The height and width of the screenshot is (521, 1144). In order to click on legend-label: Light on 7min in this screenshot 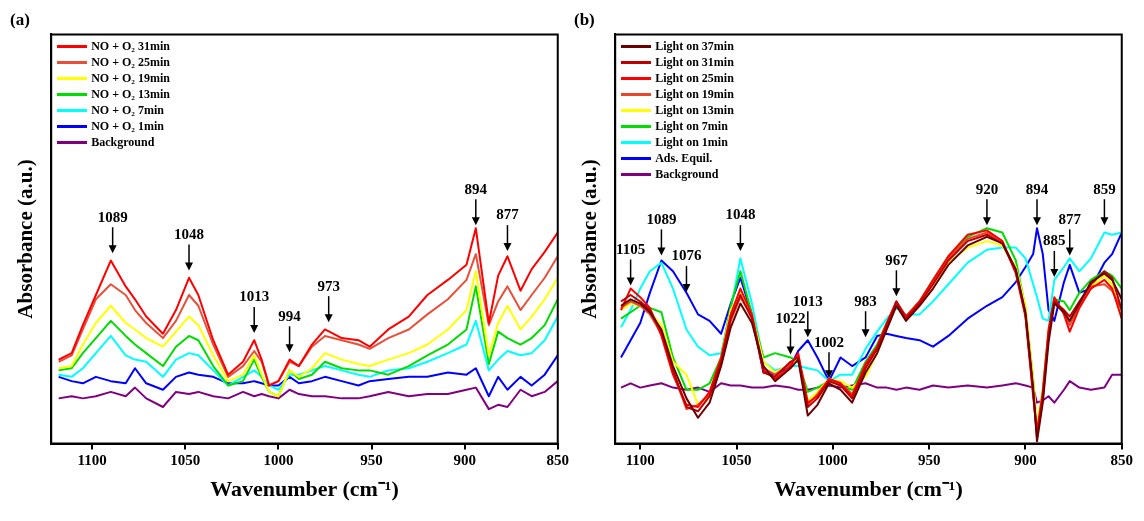, I will do `click(691, 126)`.